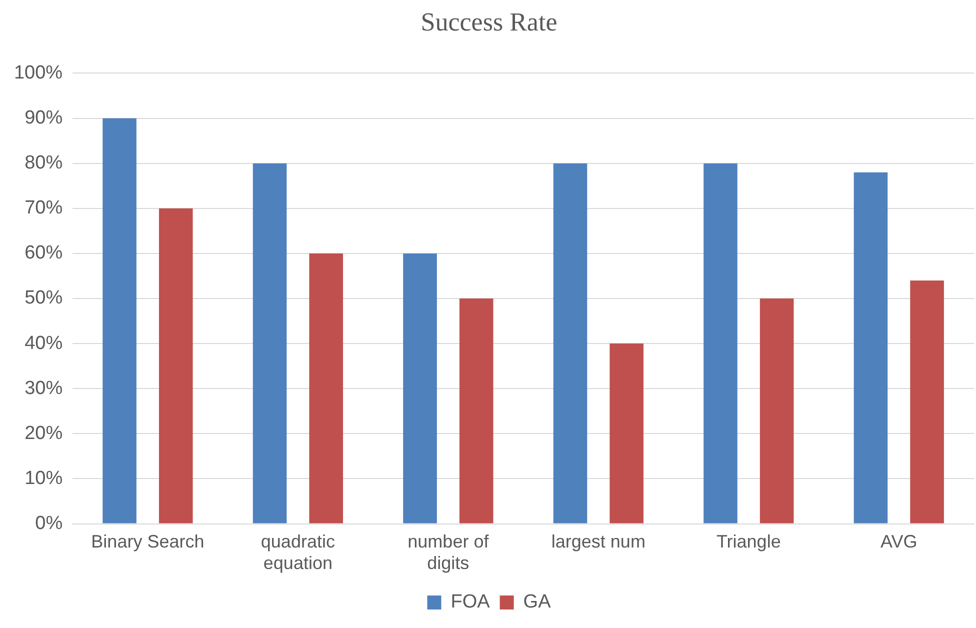 This screenshot has width=976, height=628. Describe the element at coordinates (470, 602) in the screenshot. I see `legend-label: FOA` at that location.